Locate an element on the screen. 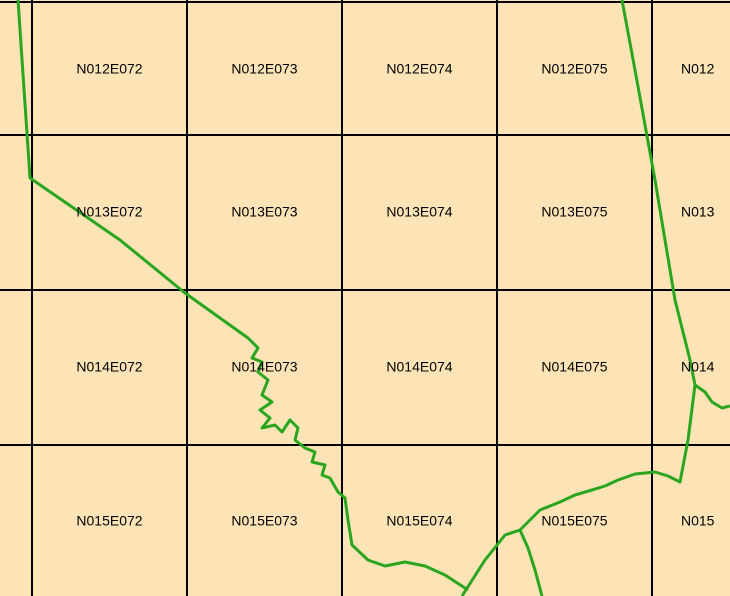 Image resolution: width=730 pixels, height=596 pixels. tile-label: N015E075 is located at coordinates (574, 521).